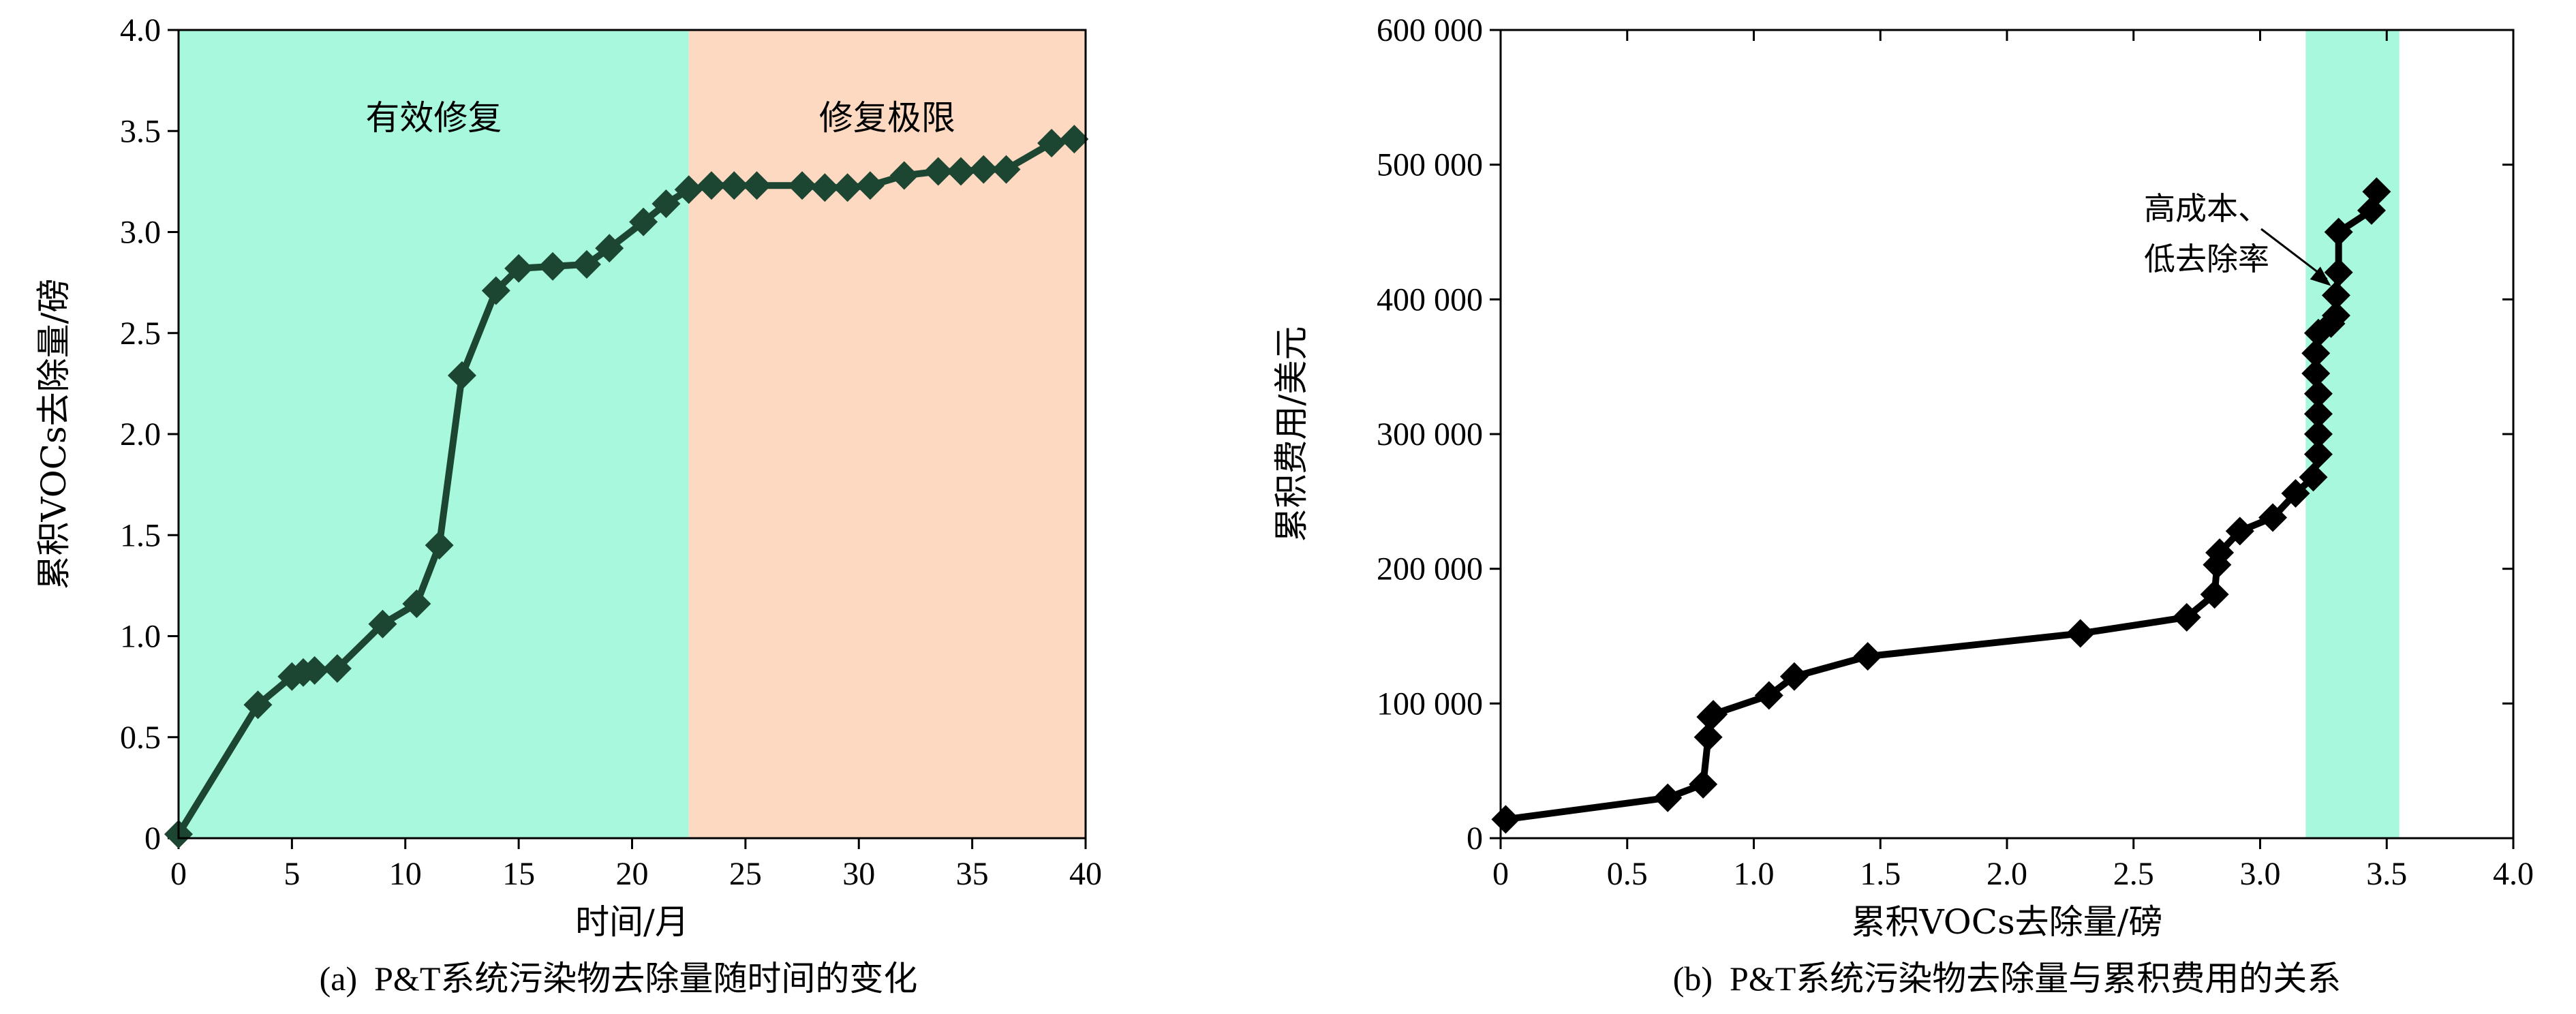 This screenshot has height=1014, width=2576. I want to click on annotation-line-1: 高成本、, so click(2206, 208).